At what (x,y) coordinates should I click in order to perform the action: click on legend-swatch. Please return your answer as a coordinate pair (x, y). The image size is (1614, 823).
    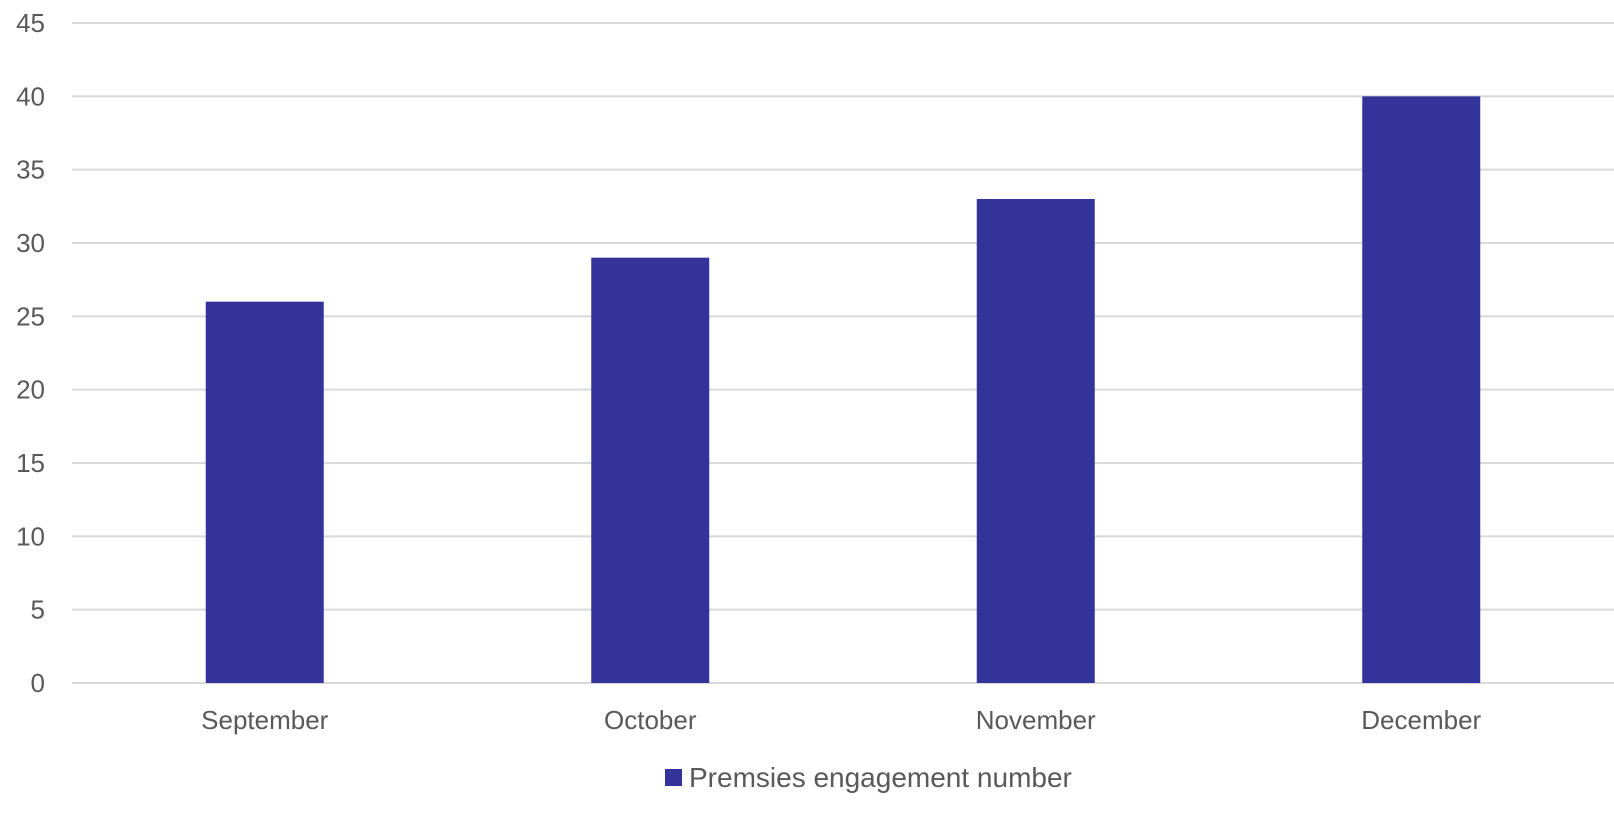
    Looking at the image, I should click on (673, 777).